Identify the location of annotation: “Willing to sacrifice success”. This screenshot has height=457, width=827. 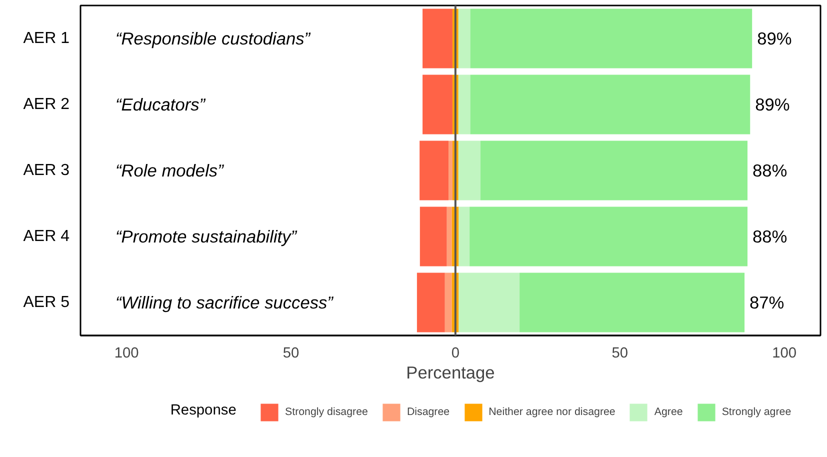
(225, 302).